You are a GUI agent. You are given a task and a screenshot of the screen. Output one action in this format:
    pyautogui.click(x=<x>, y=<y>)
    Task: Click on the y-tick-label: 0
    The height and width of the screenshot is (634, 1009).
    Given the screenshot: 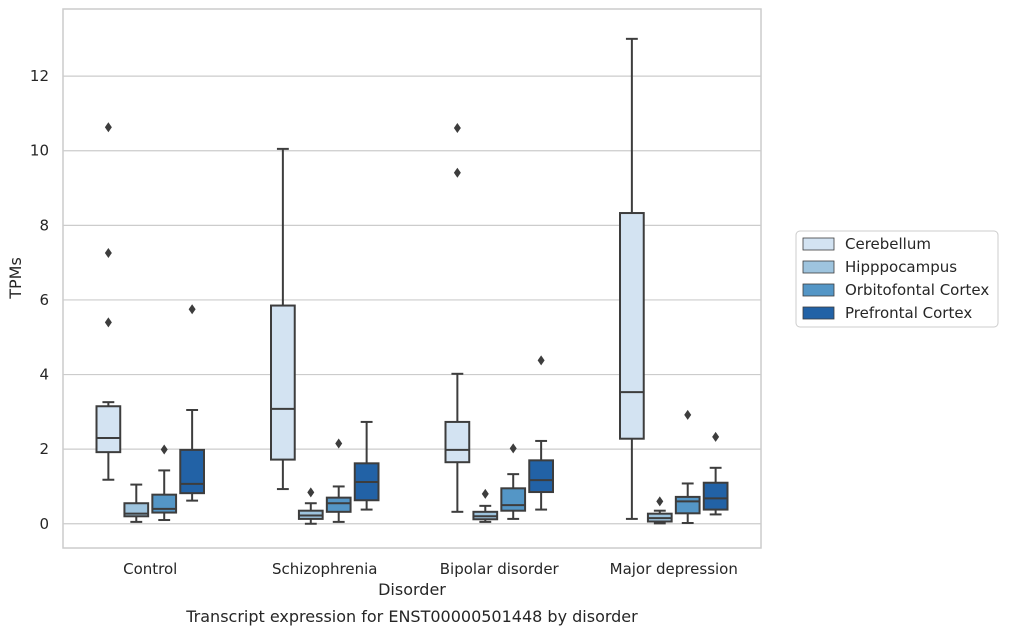 What is the action you would take?
    pyautogui.click(x=44, y=524)
    